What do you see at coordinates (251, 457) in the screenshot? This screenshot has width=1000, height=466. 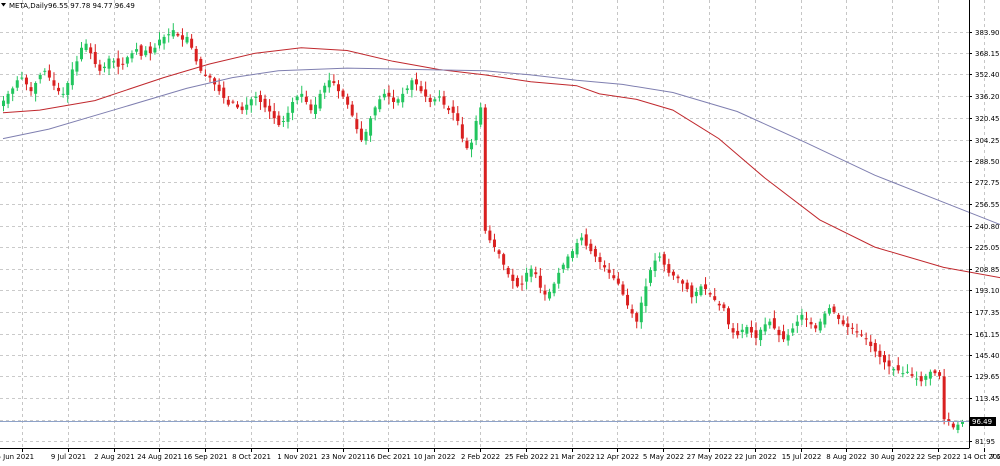 I see `x-tick-label: 8 Oct 2021` at bounding box center [251, 457].